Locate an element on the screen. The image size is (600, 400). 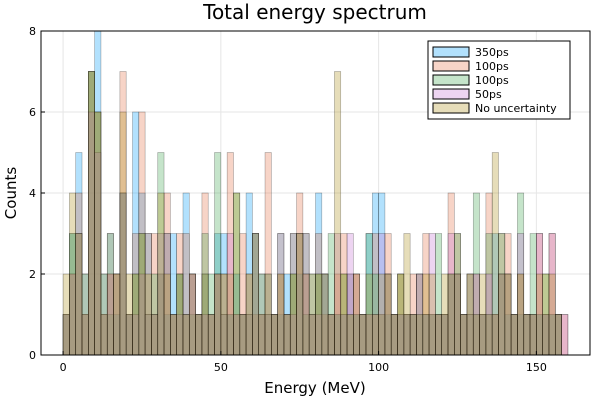
x-axis-label: Energy (MeV) is located at coordinates (314, 388).